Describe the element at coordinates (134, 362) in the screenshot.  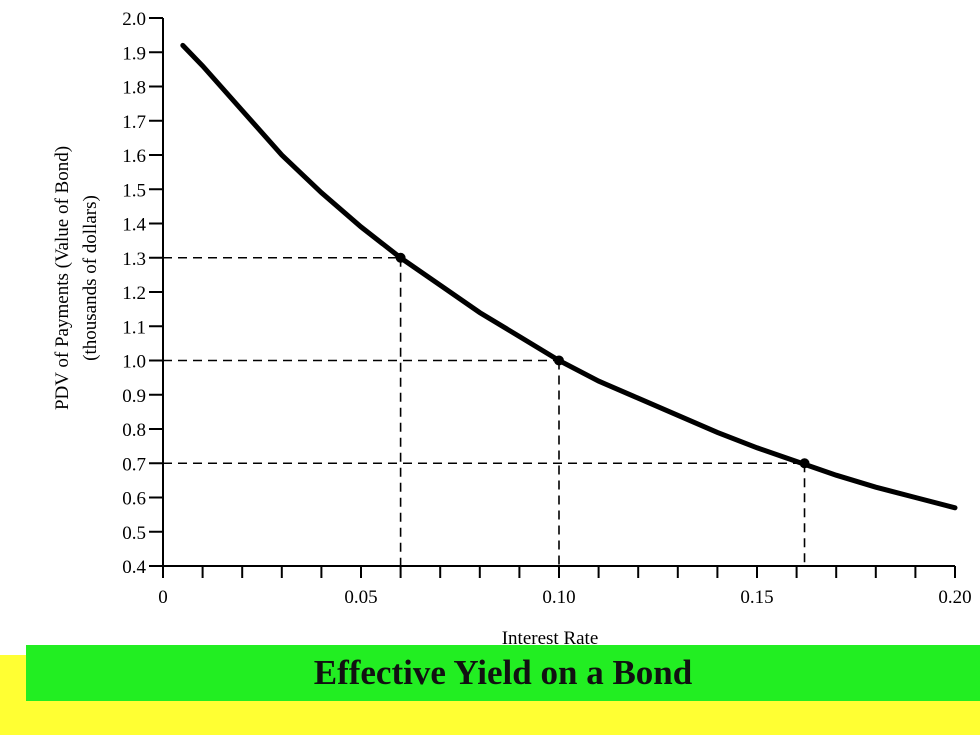
I see `y-tick-label: 1.0` at that location.